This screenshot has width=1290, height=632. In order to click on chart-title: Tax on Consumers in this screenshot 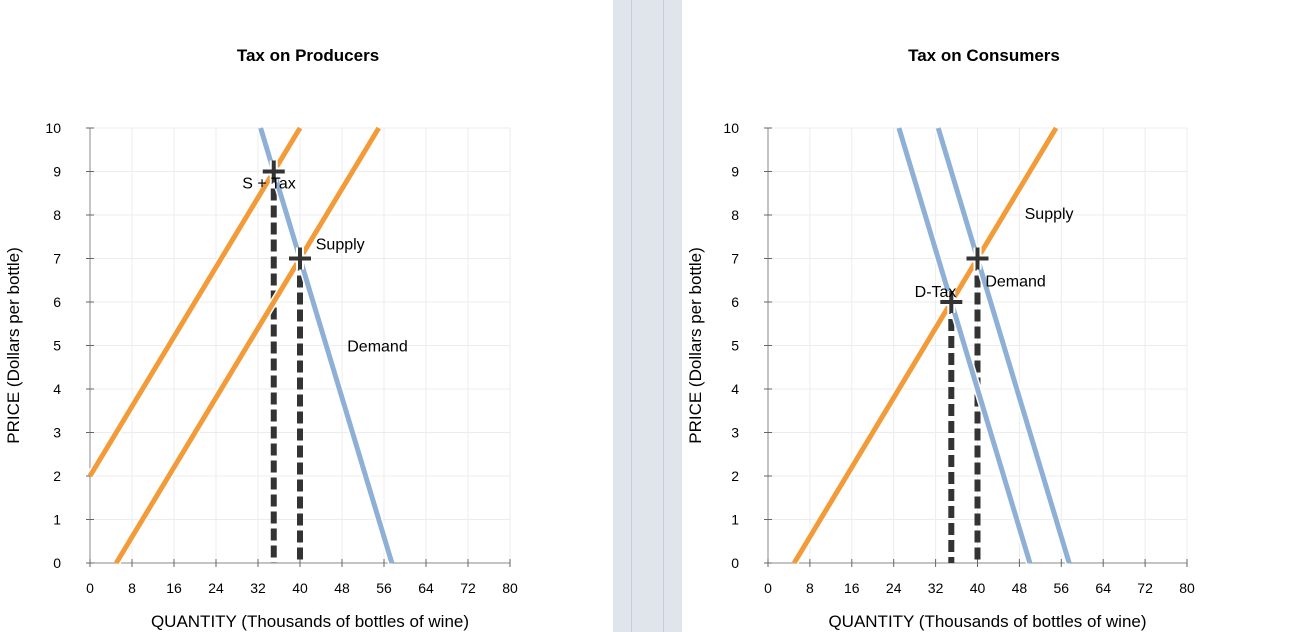, I will do `click(984, 55)`.